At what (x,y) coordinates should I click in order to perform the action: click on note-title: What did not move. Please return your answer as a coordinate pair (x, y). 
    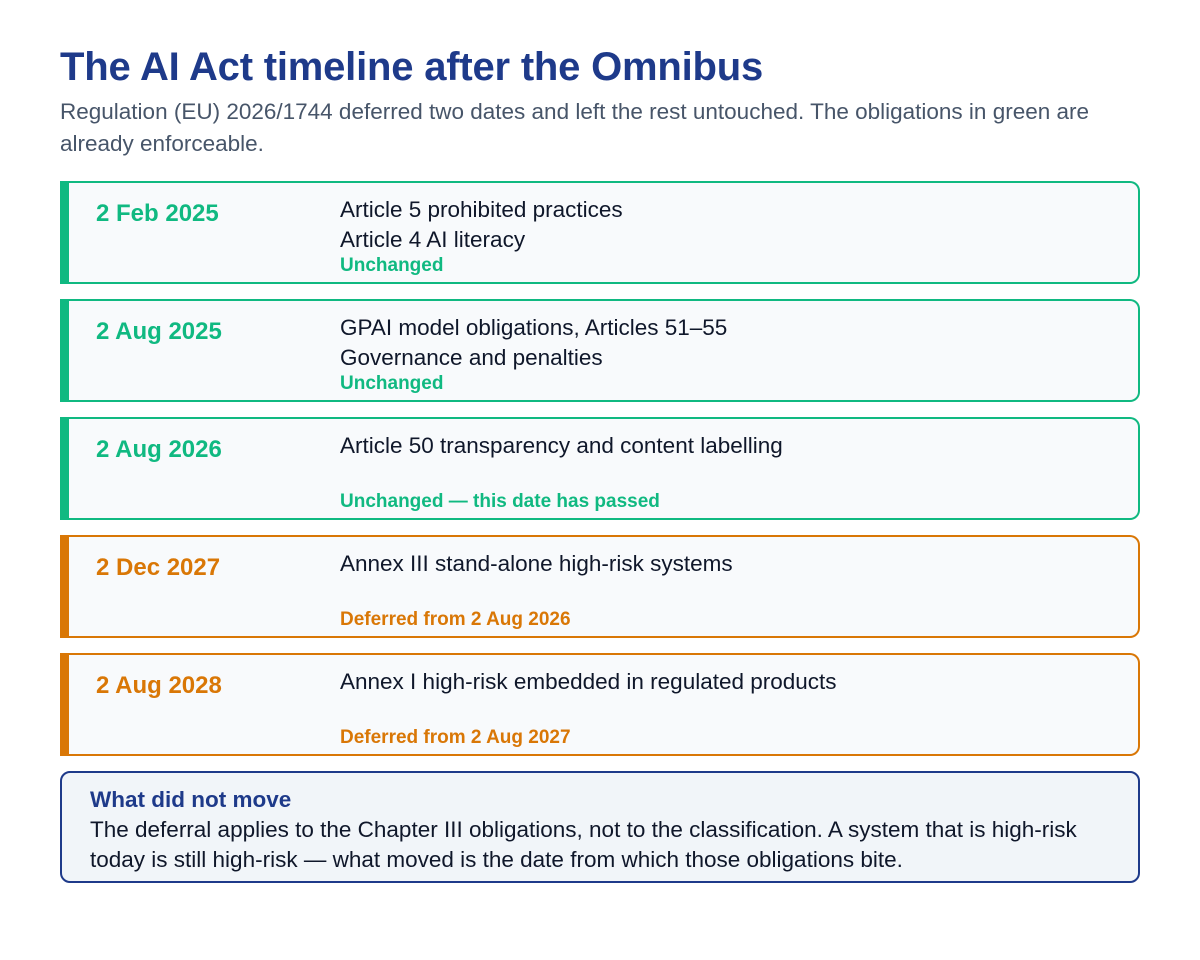
    Looking at the image, I should click on (191, 799).